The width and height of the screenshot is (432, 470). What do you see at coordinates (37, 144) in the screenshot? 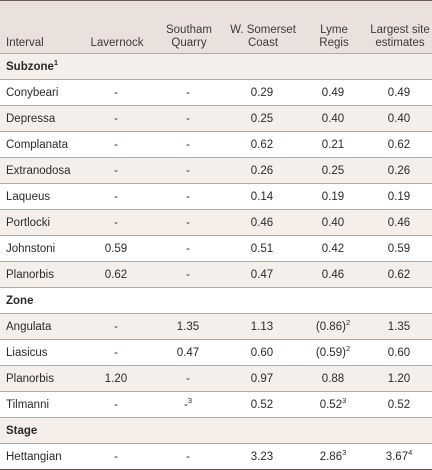
I see `cell-interval-value: Complanata` at bounding box center [37, 144].